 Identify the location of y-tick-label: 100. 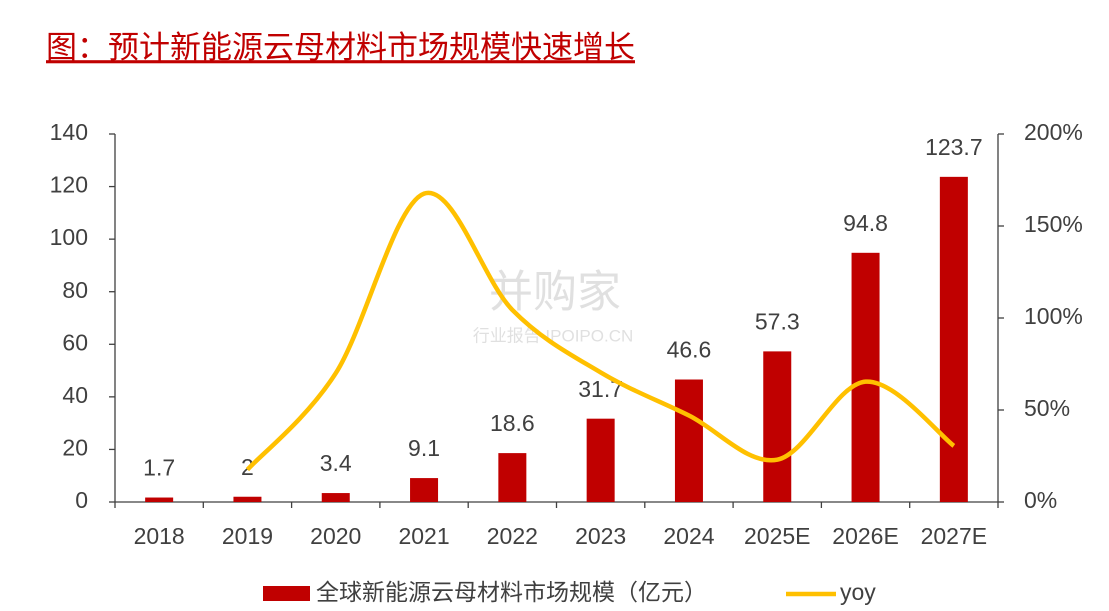
(69, 237).